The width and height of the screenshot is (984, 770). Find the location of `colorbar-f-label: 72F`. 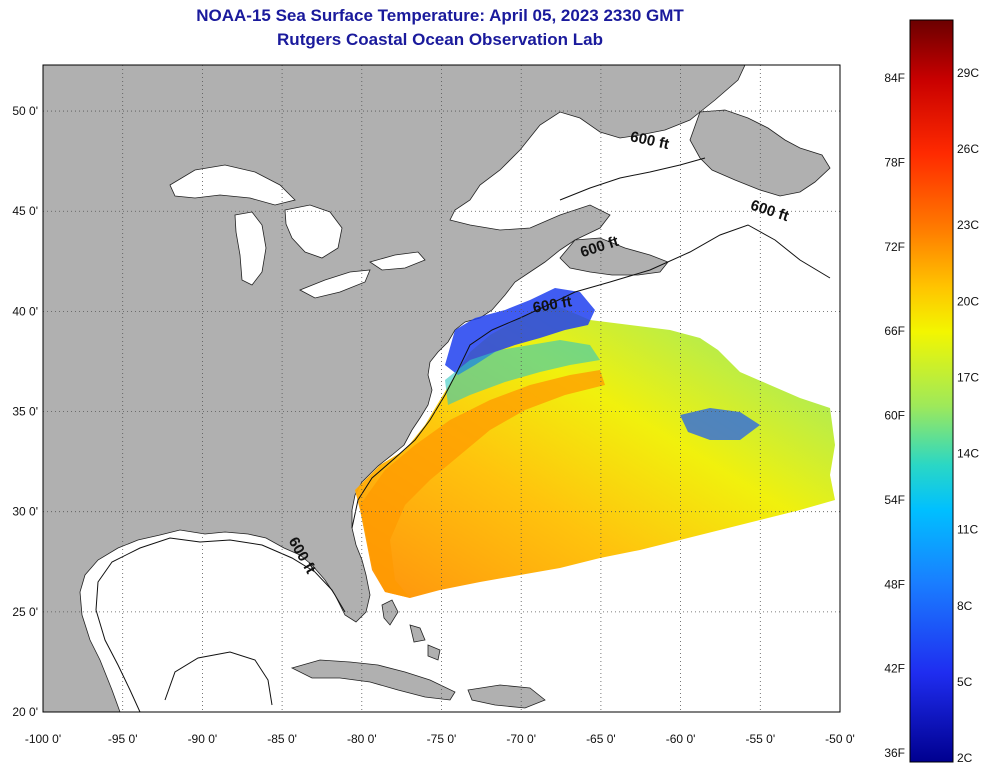

colorbar-f-label: 72F is located at coordinates (894, 247).